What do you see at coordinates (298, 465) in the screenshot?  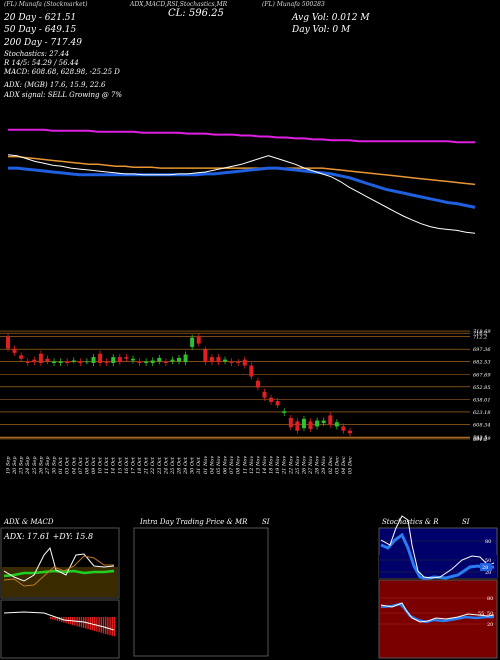 I see `date-tick-label: 25 Nov` at bounding box center [298, 465].